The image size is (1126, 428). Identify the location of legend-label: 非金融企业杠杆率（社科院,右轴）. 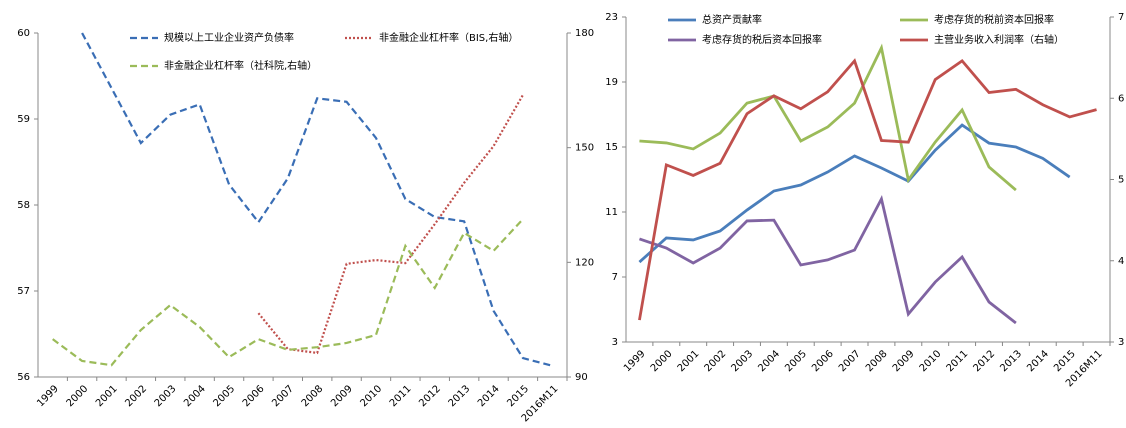
(240, 65).